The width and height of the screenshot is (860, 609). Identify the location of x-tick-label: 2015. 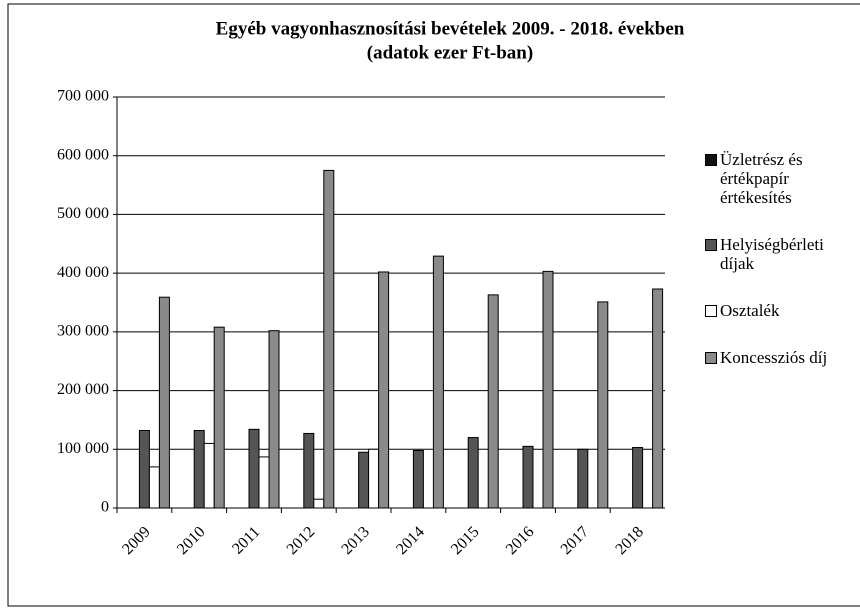
(465, 540).